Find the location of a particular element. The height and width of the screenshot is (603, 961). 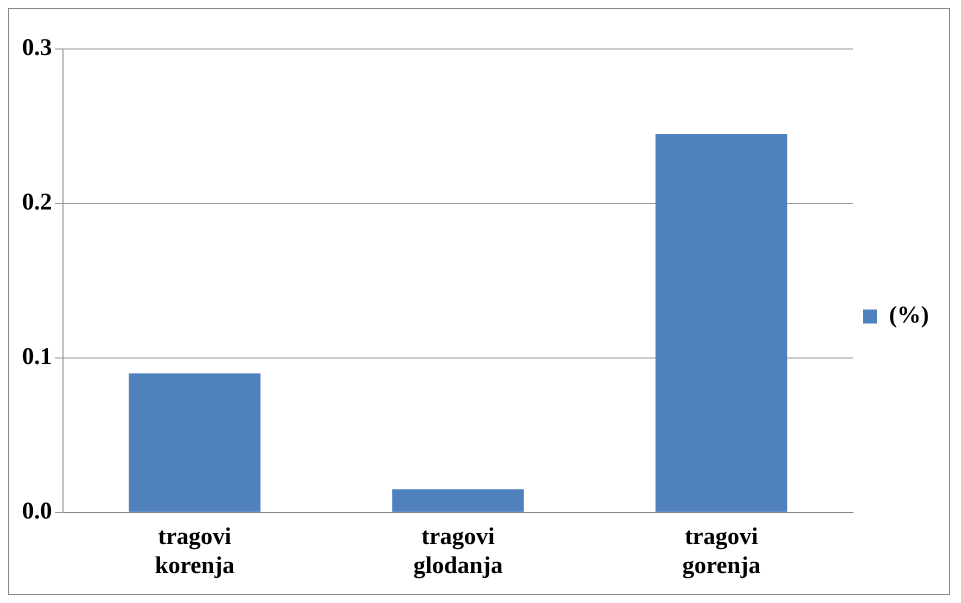

y-tick-label: 0.1 is located at coordinates (37, 357).